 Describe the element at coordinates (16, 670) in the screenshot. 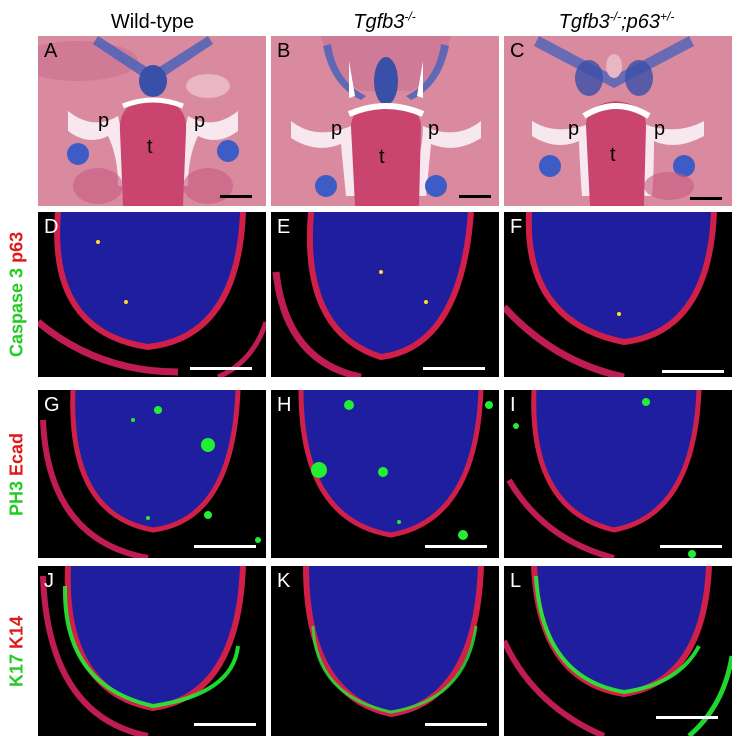

I see `row-label-green: K17` at that location.